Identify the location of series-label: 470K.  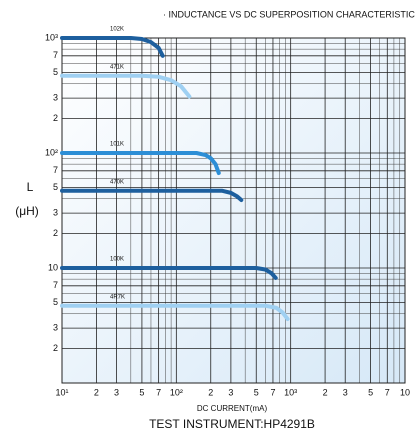
(117, 182).